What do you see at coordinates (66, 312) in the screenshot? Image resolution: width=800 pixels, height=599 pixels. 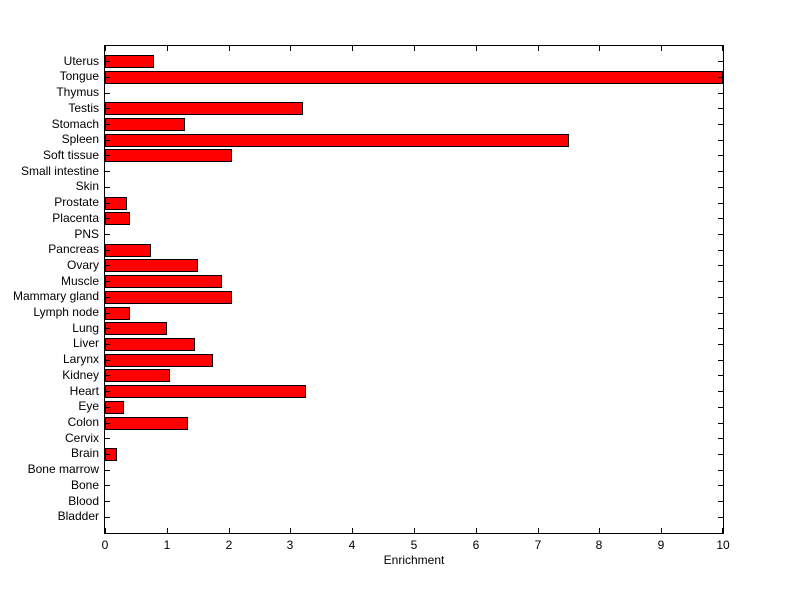 I see `y-tick-label: Lymph node` at bounding box center [66, 312].